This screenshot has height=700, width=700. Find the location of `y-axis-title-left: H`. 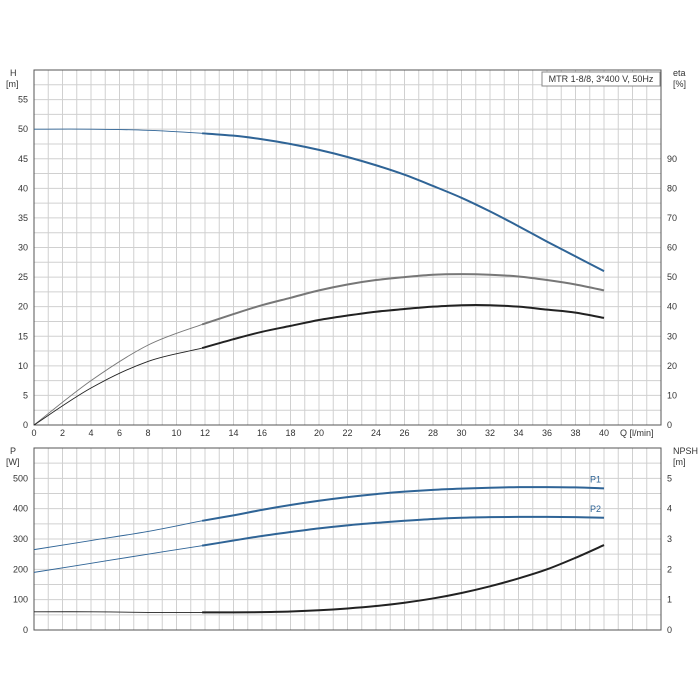

y-axis-title-left: H is located at coordinates (13, 73).